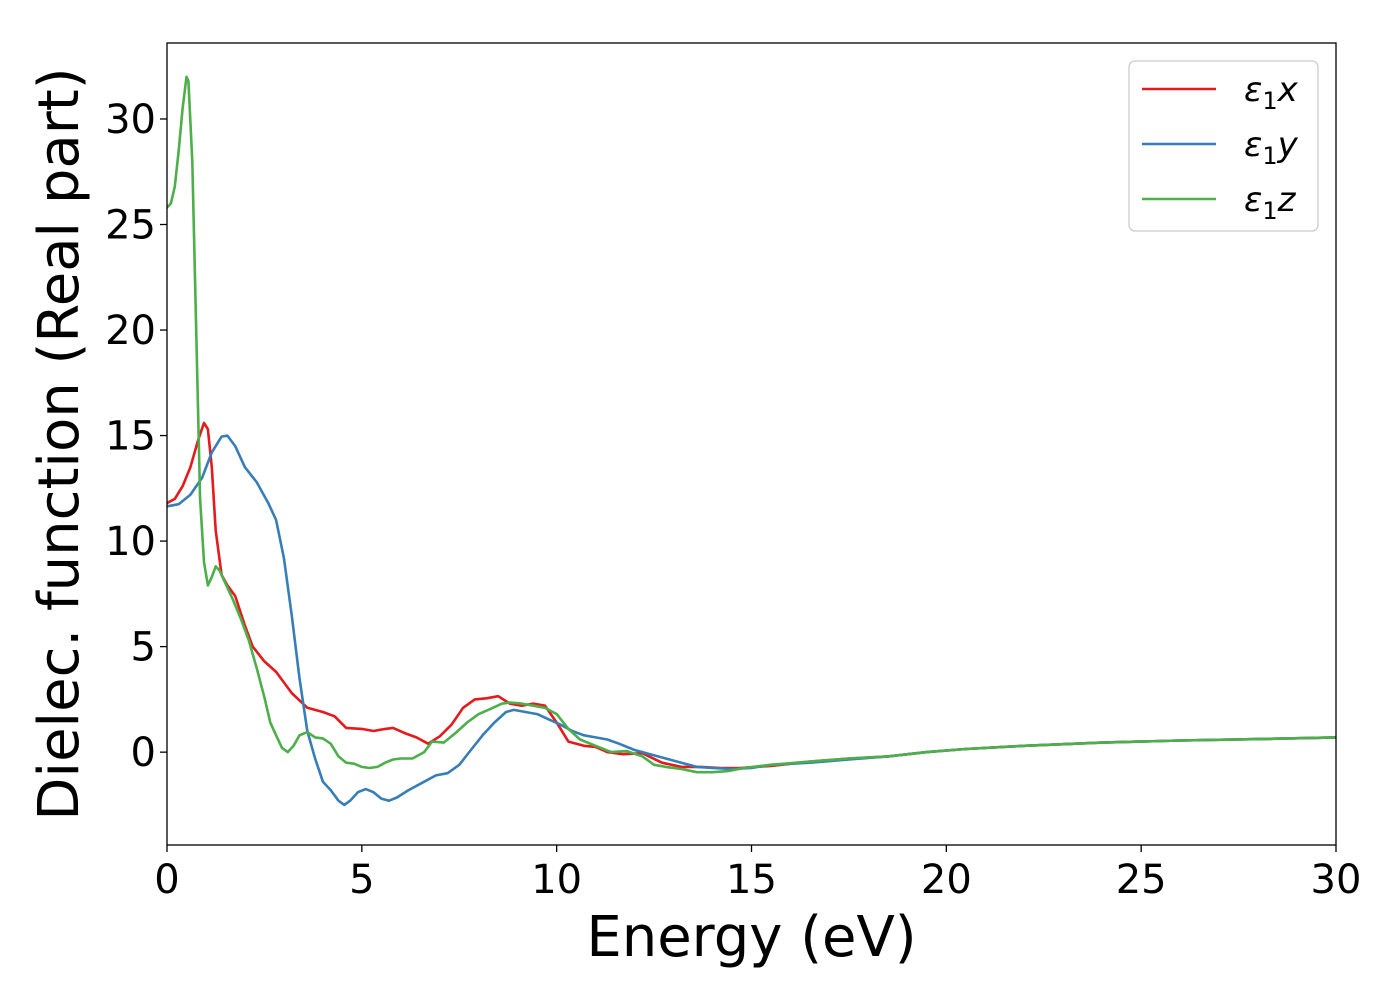 The height and width of the screenshot is (1000, 1400). I want to click on legend-label-y: ε1y, so click(1271, 147).